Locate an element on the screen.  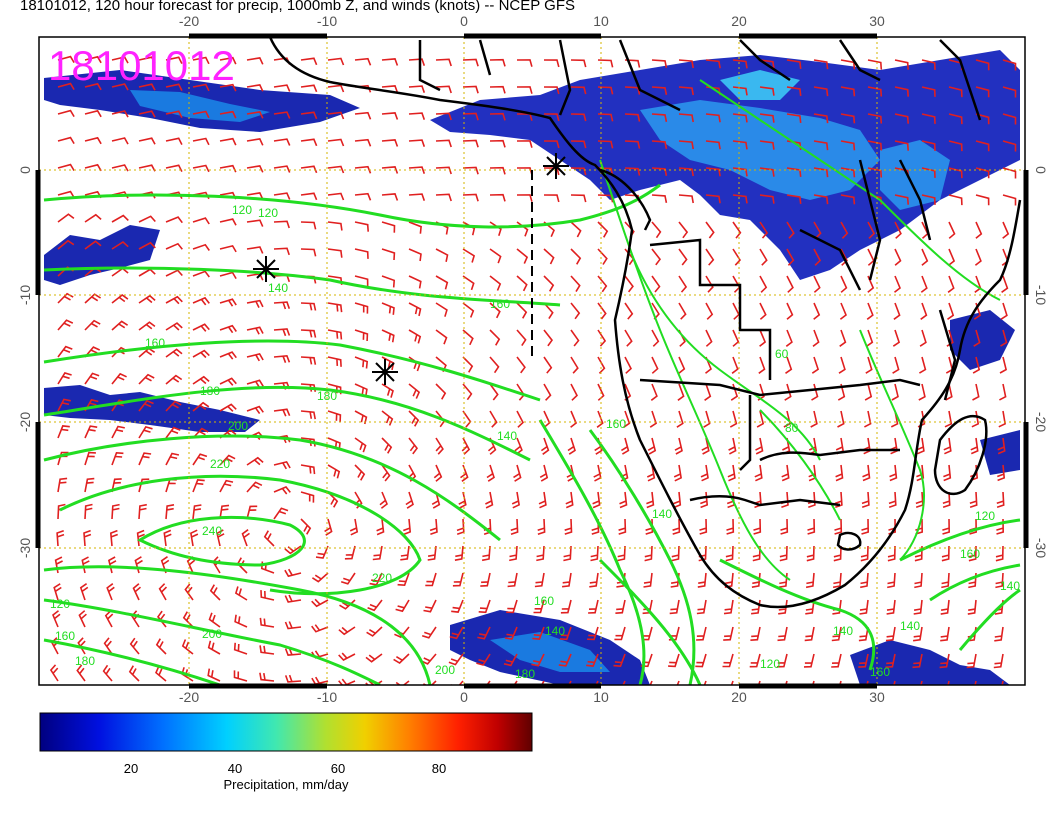
lon-tick-label: 0 is located at coordinates (464, 697).